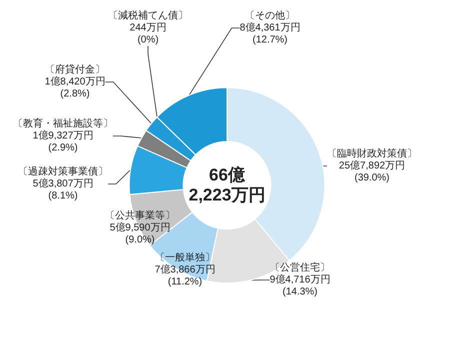  What do you see at coordinates (372, 172) in the screenshot?
I see `data-label: 25億7,892万円 (39.0%)` at bounding box center [372, 172].